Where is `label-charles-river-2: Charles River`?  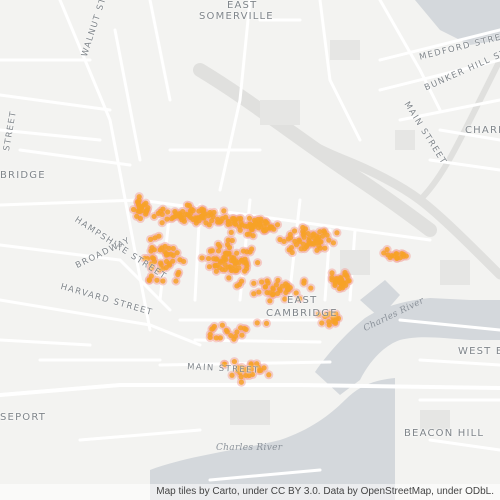
label-charles-river-2: Charles River is located at coordinates (249, 448).